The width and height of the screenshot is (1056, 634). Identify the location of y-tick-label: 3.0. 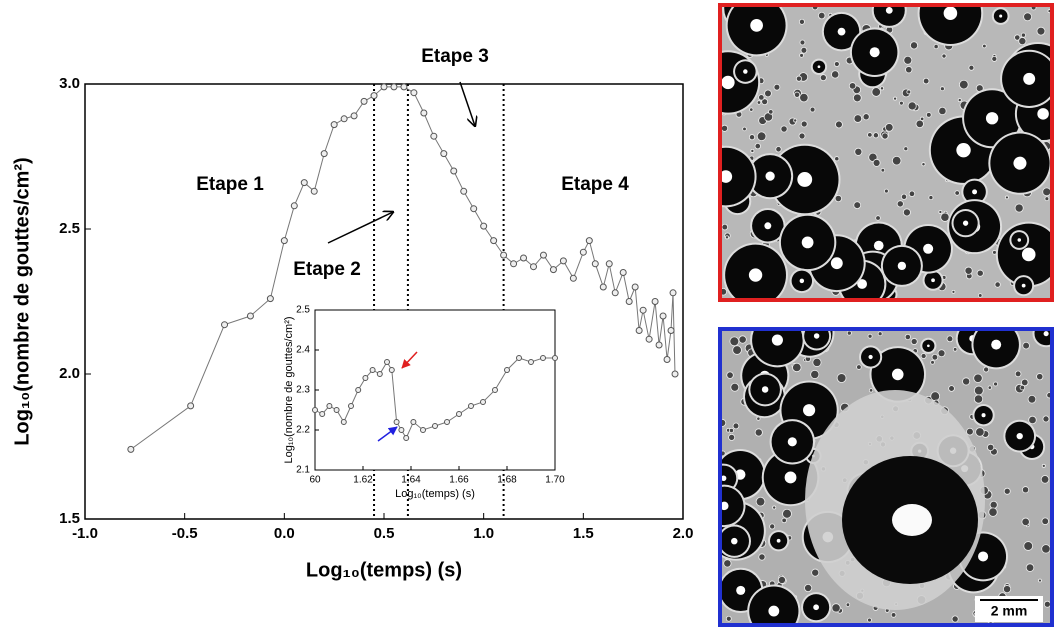
(69, 83).